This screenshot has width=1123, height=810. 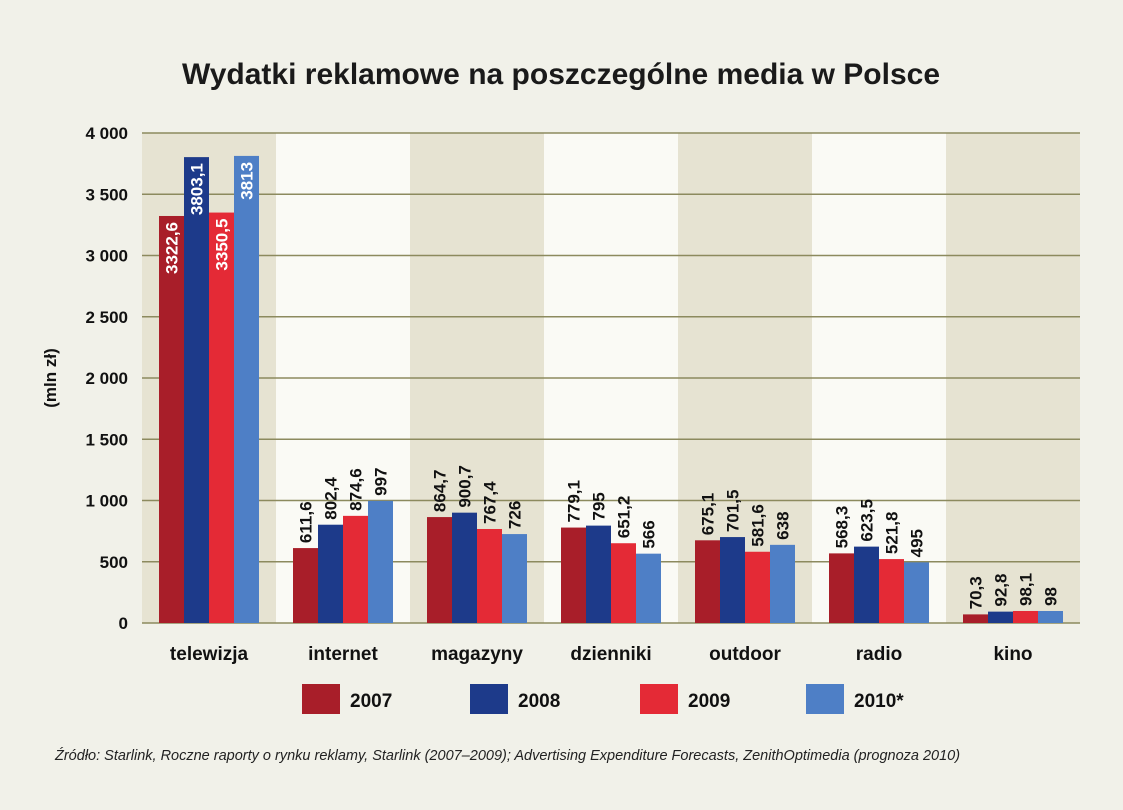 I want to click on bar-value-label: 568,3, so click(x=842, y=527).